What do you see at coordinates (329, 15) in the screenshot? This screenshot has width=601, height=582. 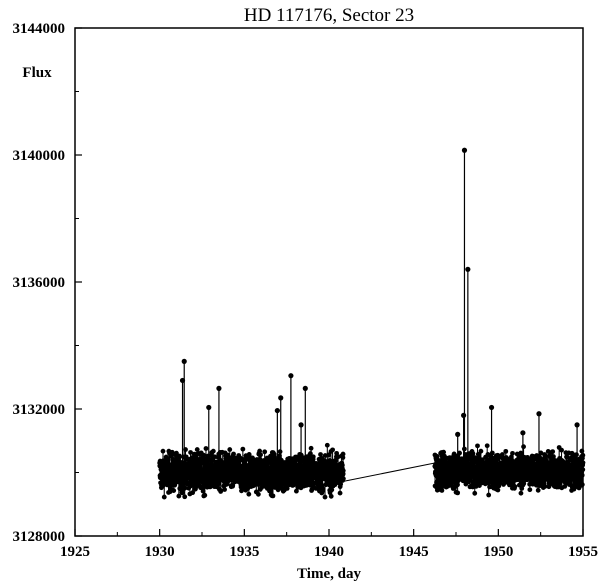 I see `chart-title: HD 117176, Sector 23` at bounding box center [329, 15].